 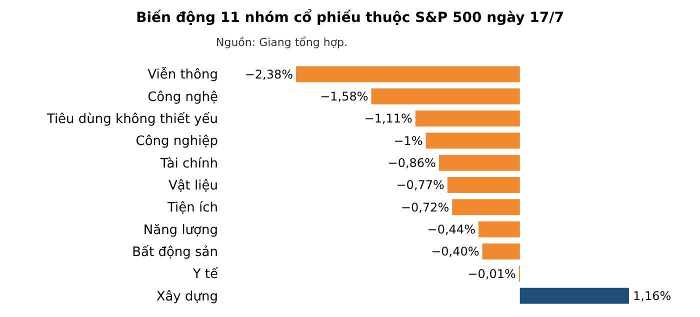 What do you see at coordinates (193, 186) in the screenshot?
I see `y-tick-label: Vật liệu` at bounding box center [193, 186].